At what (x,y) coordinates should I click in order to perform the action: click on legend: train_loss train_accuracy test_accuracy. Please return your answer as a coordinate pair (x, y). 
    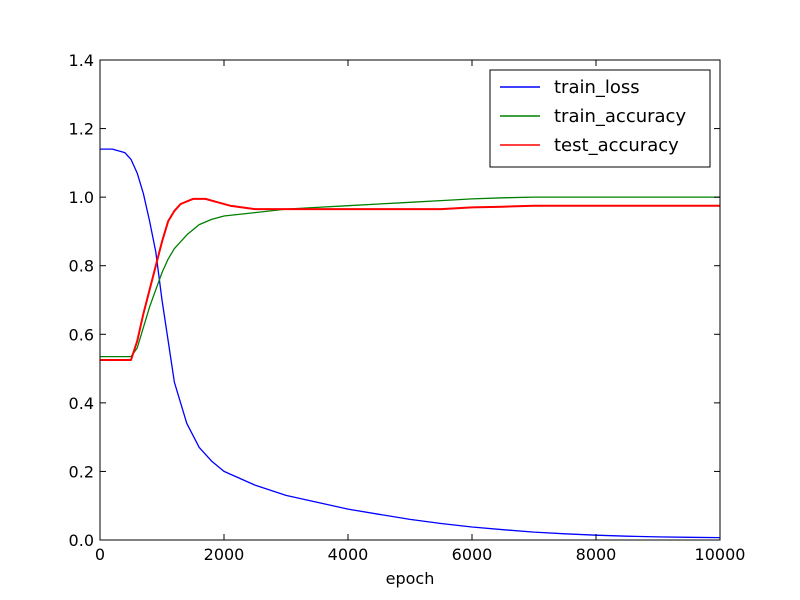
    Looking at the image, I should click on (600, 118).